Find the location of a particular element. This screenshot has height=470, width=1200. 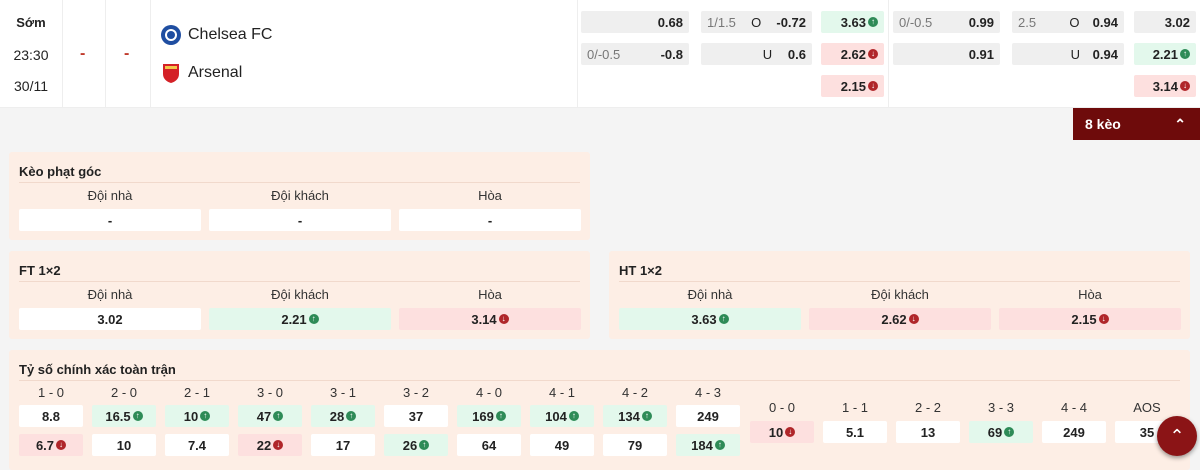

1x2-odds: 2.15 ↓ is located at coordinates (852, 86).